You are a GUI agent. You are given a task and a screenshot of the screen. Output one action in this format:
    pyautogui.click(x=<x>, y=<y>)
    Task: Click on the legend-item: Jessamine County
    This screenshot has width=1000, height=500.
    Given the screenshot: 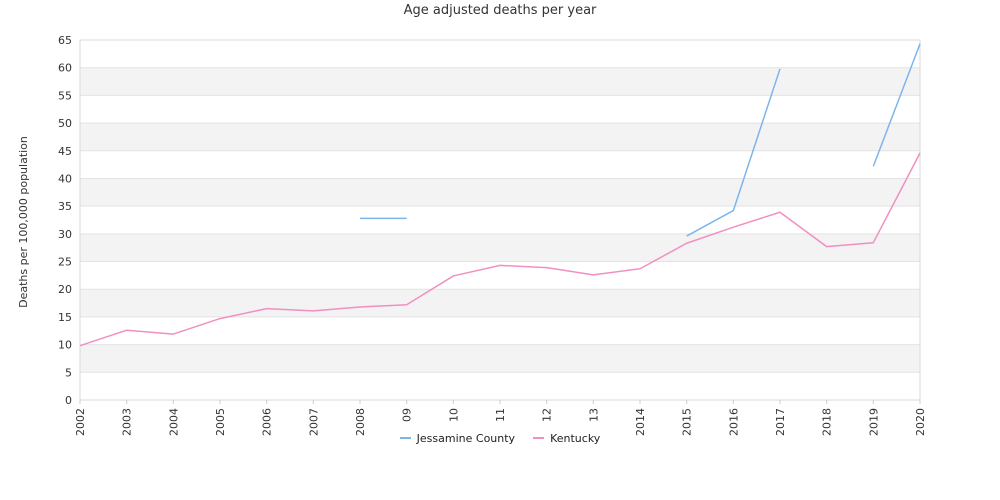 What is the action you would take?
    pyautogui.click(x=457, y=438)
    